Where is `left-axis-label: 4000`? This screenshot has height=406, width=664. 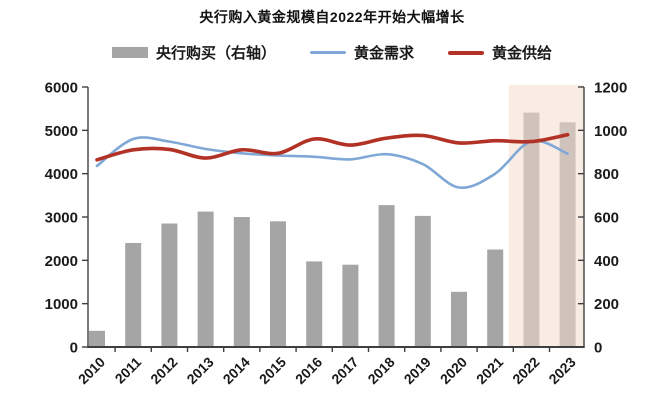
left-axis-label: 4000 is located at coordinates (61, 174).